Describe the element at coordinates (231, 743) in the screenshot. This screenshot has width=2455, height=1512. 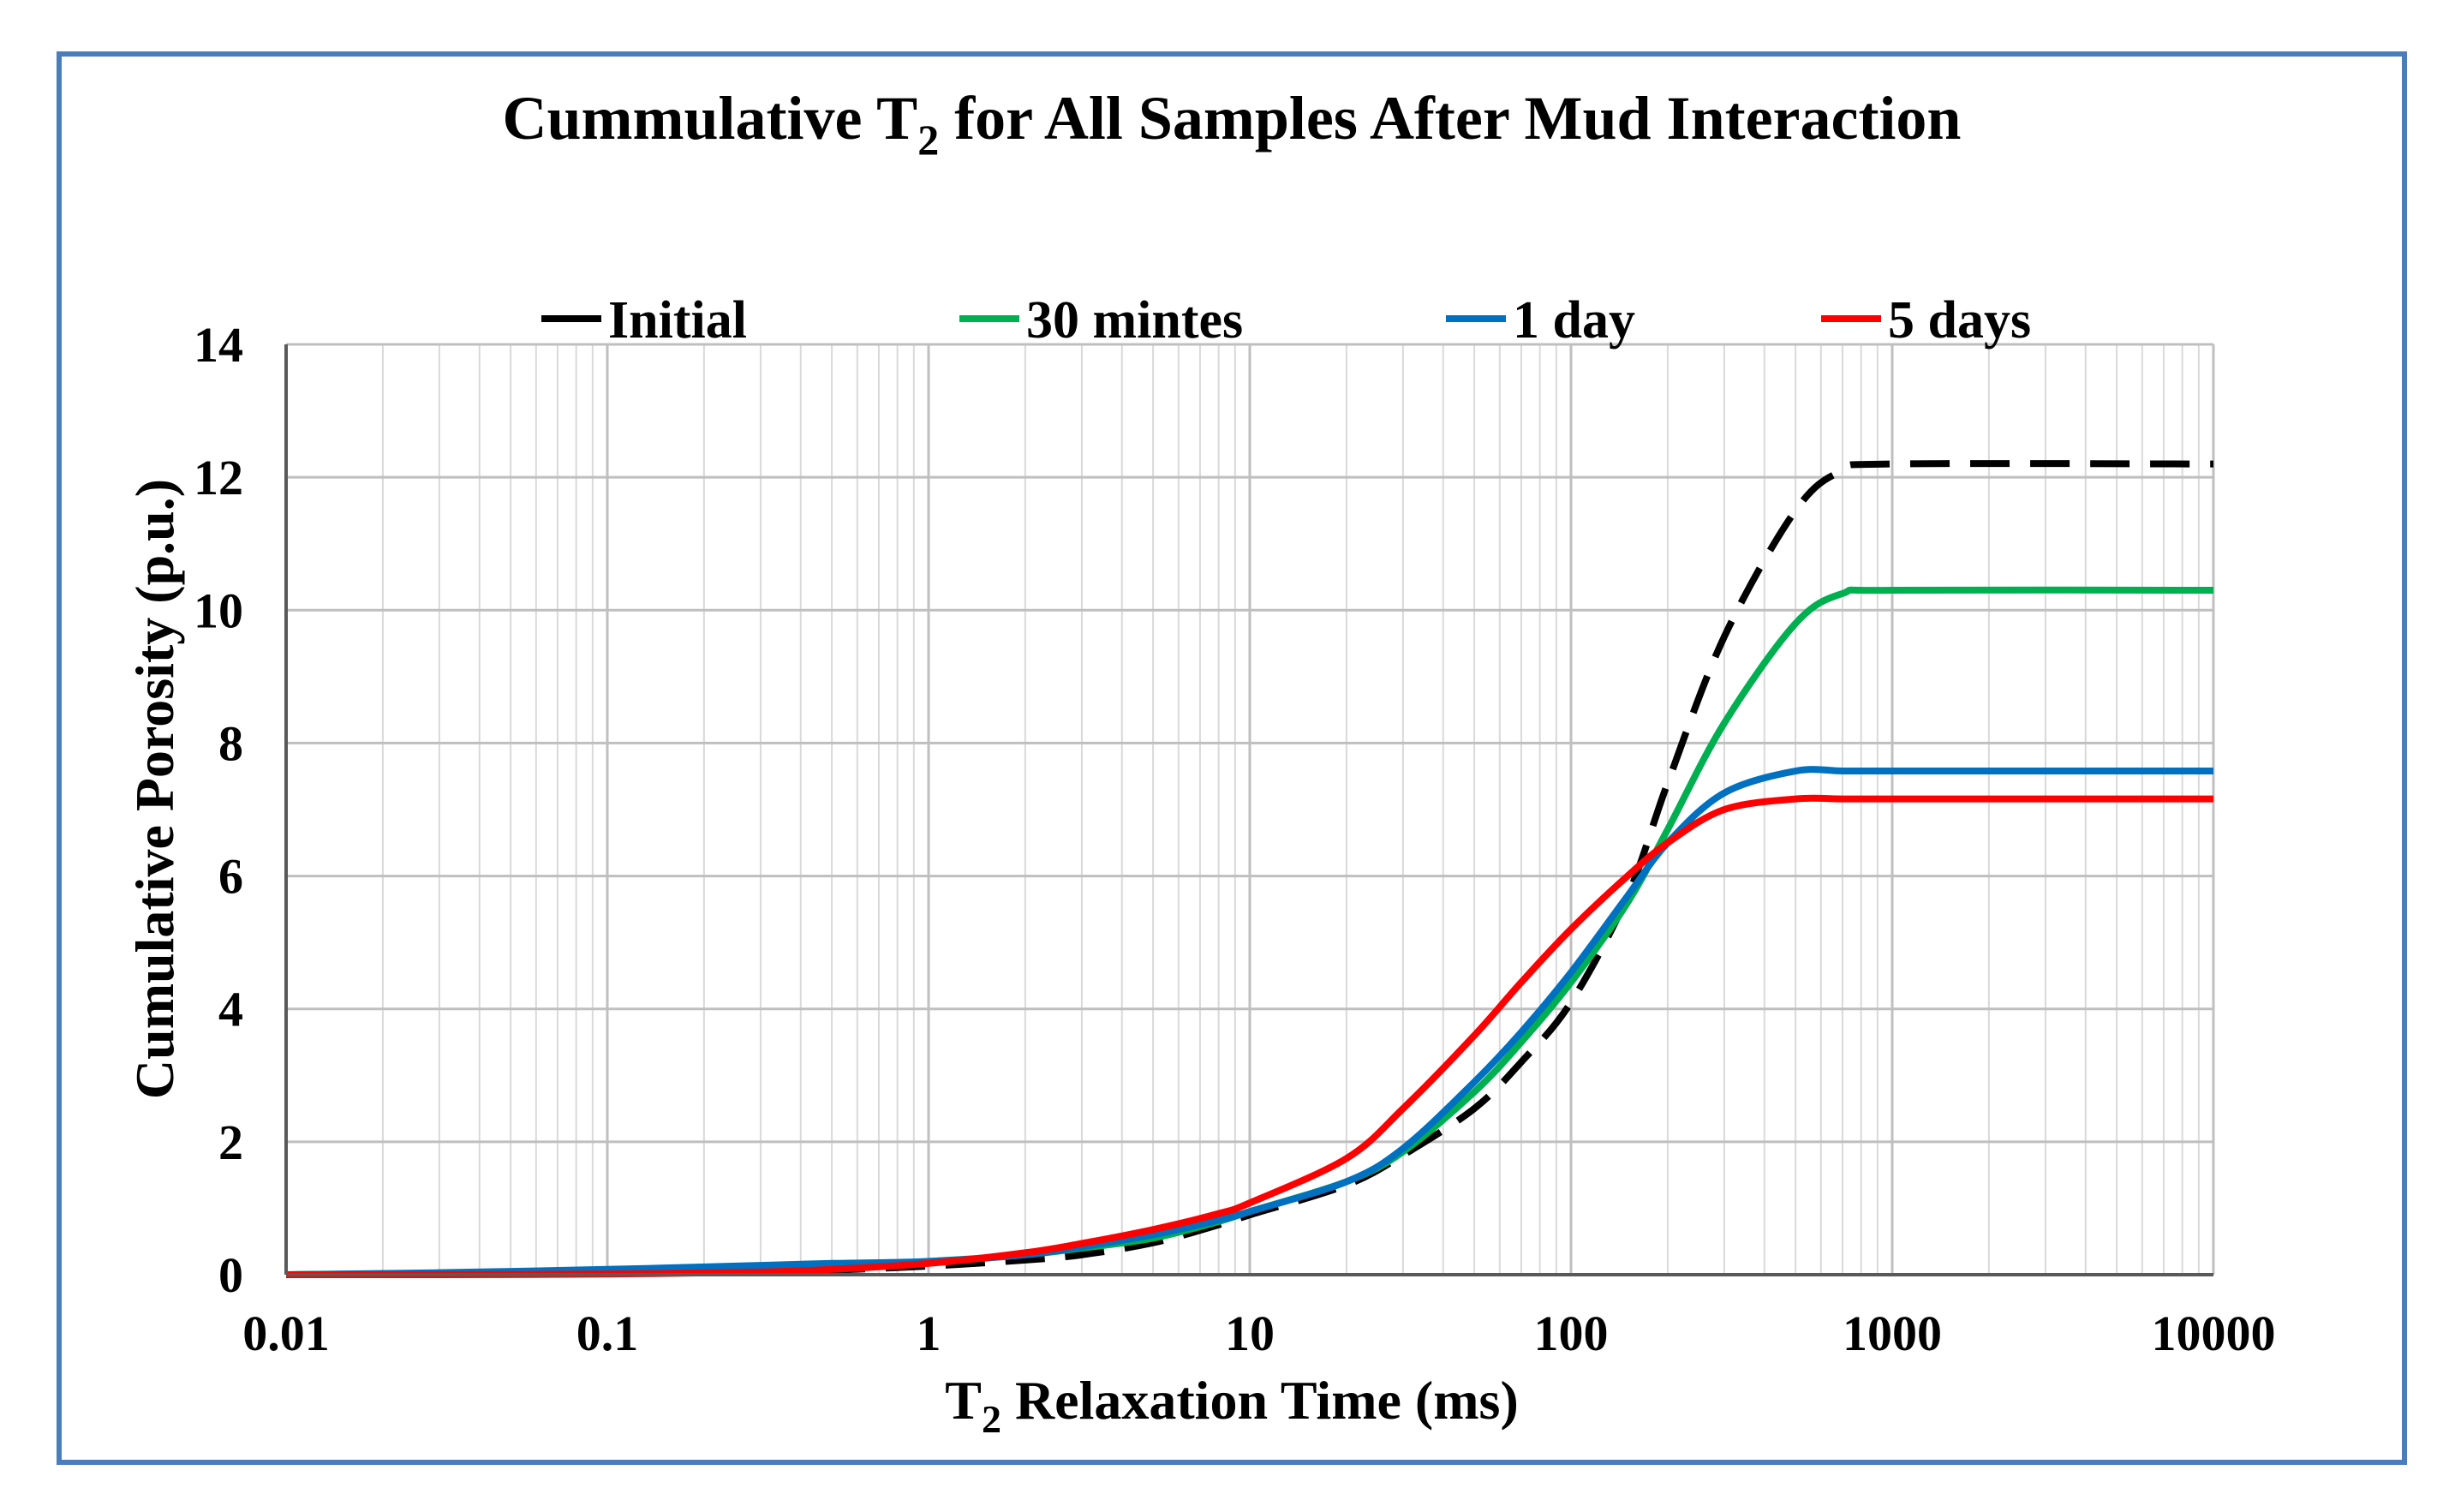
I see `y-tick-label: 8` at that location.